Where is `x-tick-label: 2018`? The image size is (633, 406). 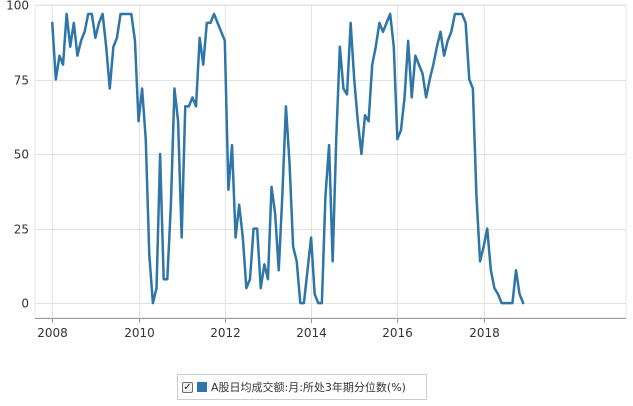 x-tick-label: 2018 is located at coordinates (484, 333).